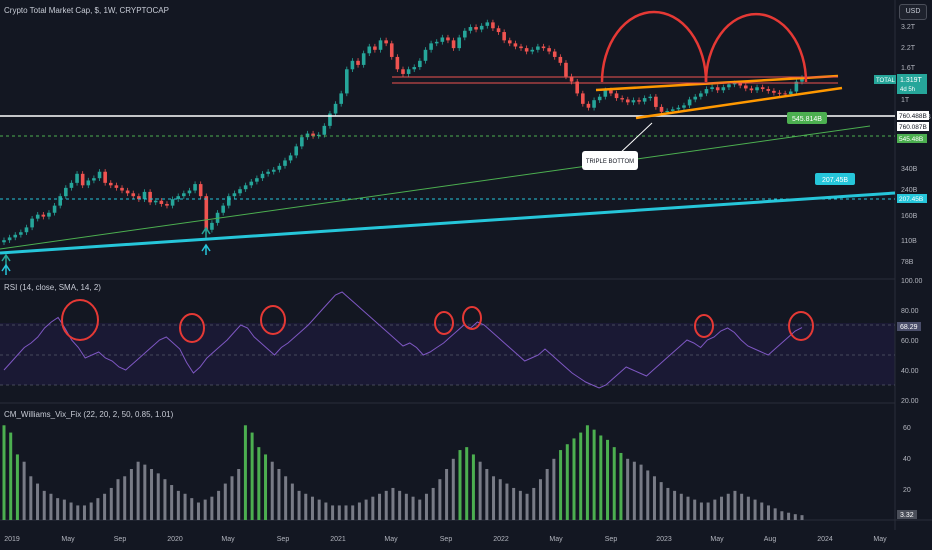 This screenshot has height=550, width=932. Describe the element at coordinates (617, 146) in the screenshot. I see `triple-bottom-callout: TRIPLE BOTTOM` at that location.